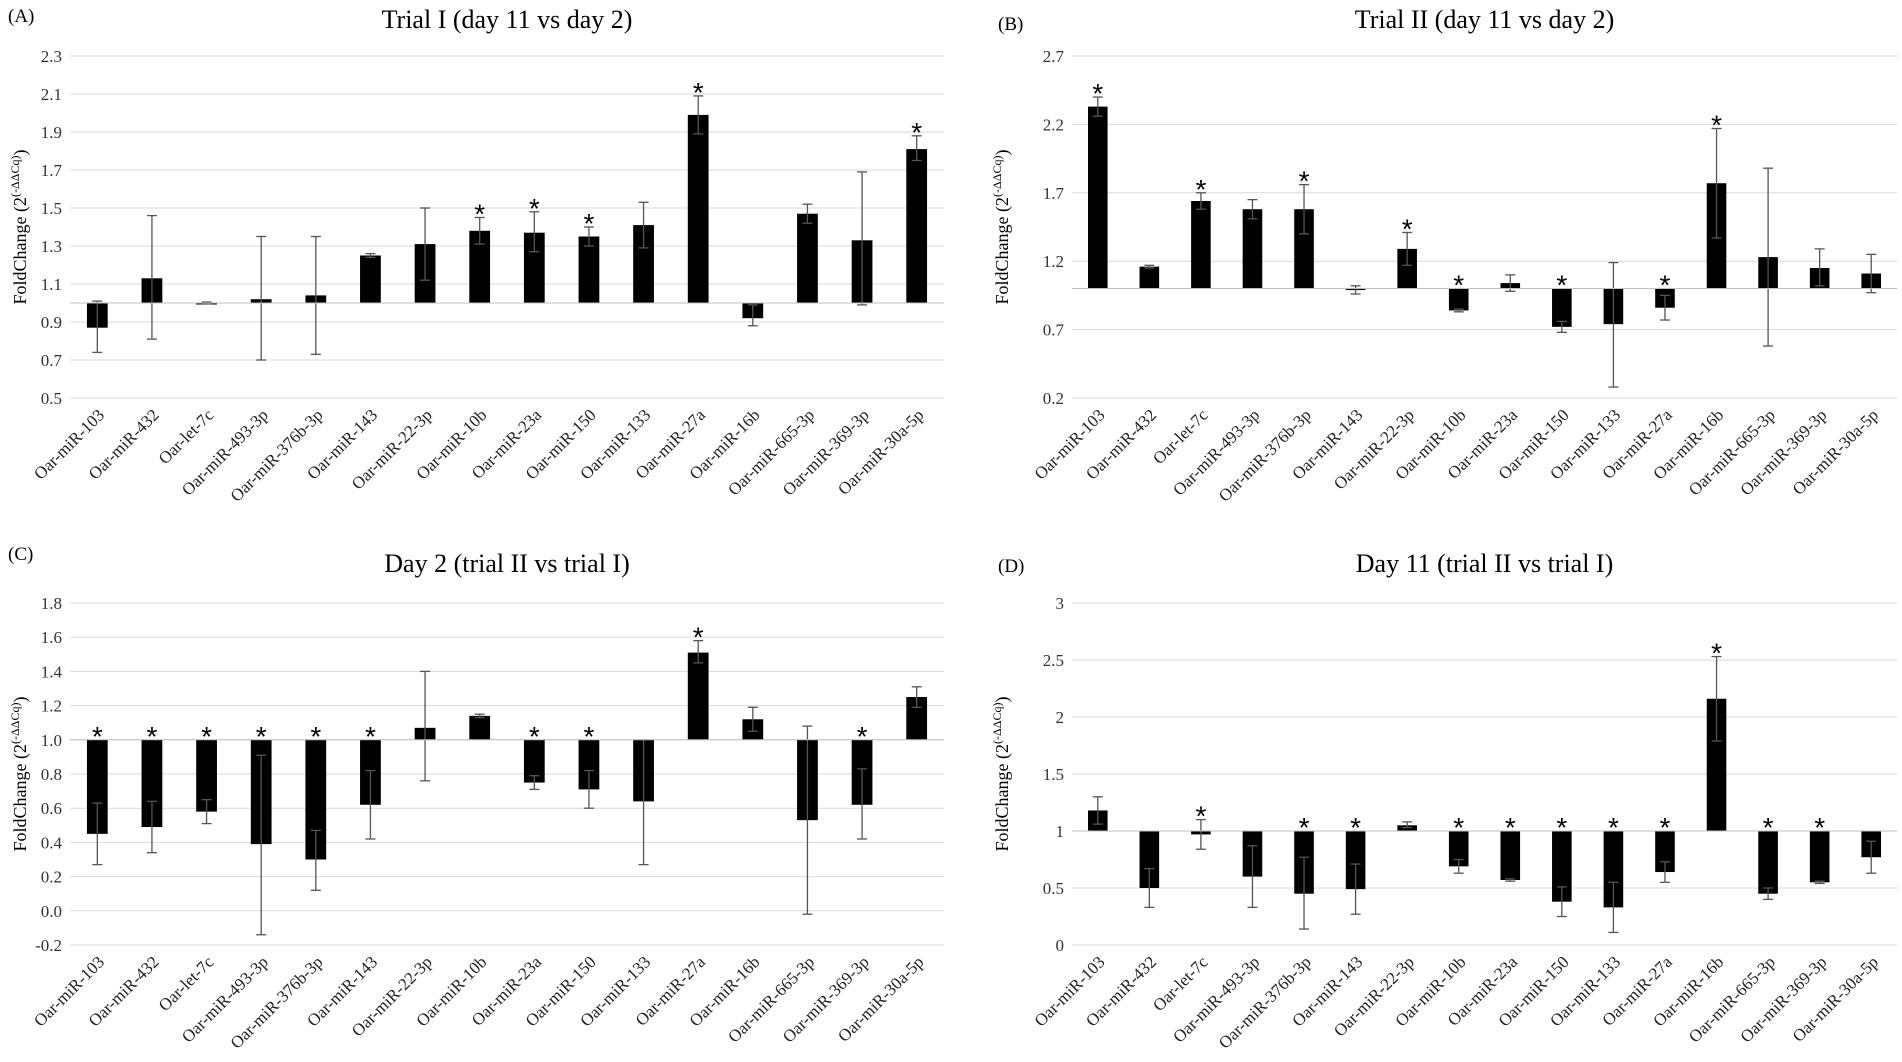  Describe the element at coordinates (51, 808) in the screenshot. I see `y-tick-label: 0.6` at that location.